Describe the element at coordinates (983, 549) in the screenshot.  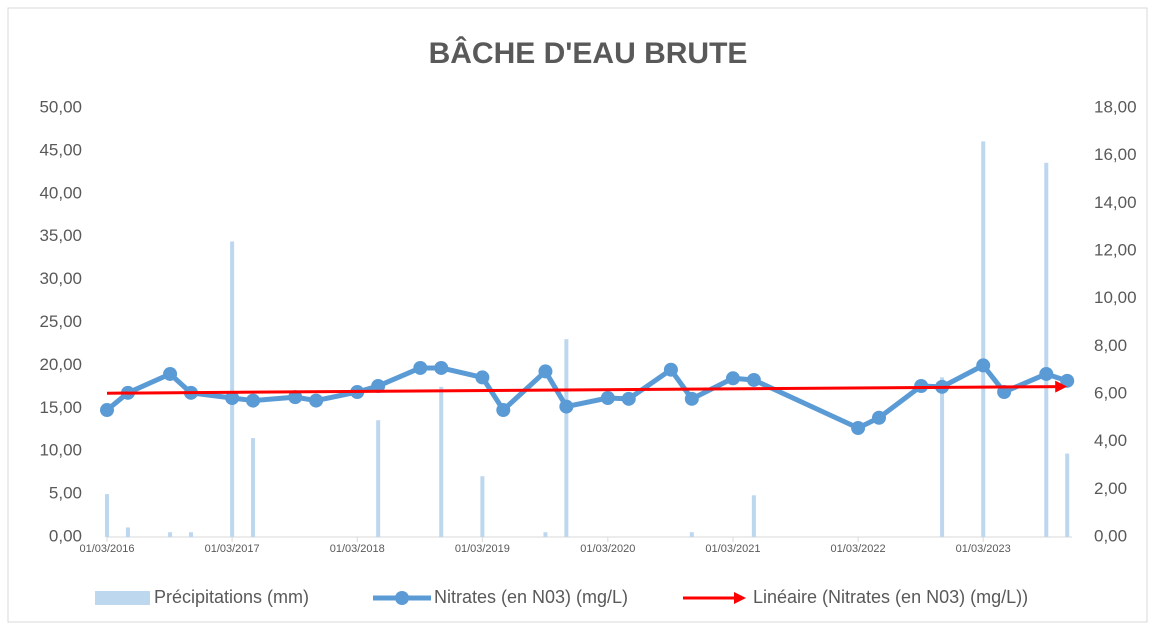
I see `x-tick-label: 01/03/2023` at that location.